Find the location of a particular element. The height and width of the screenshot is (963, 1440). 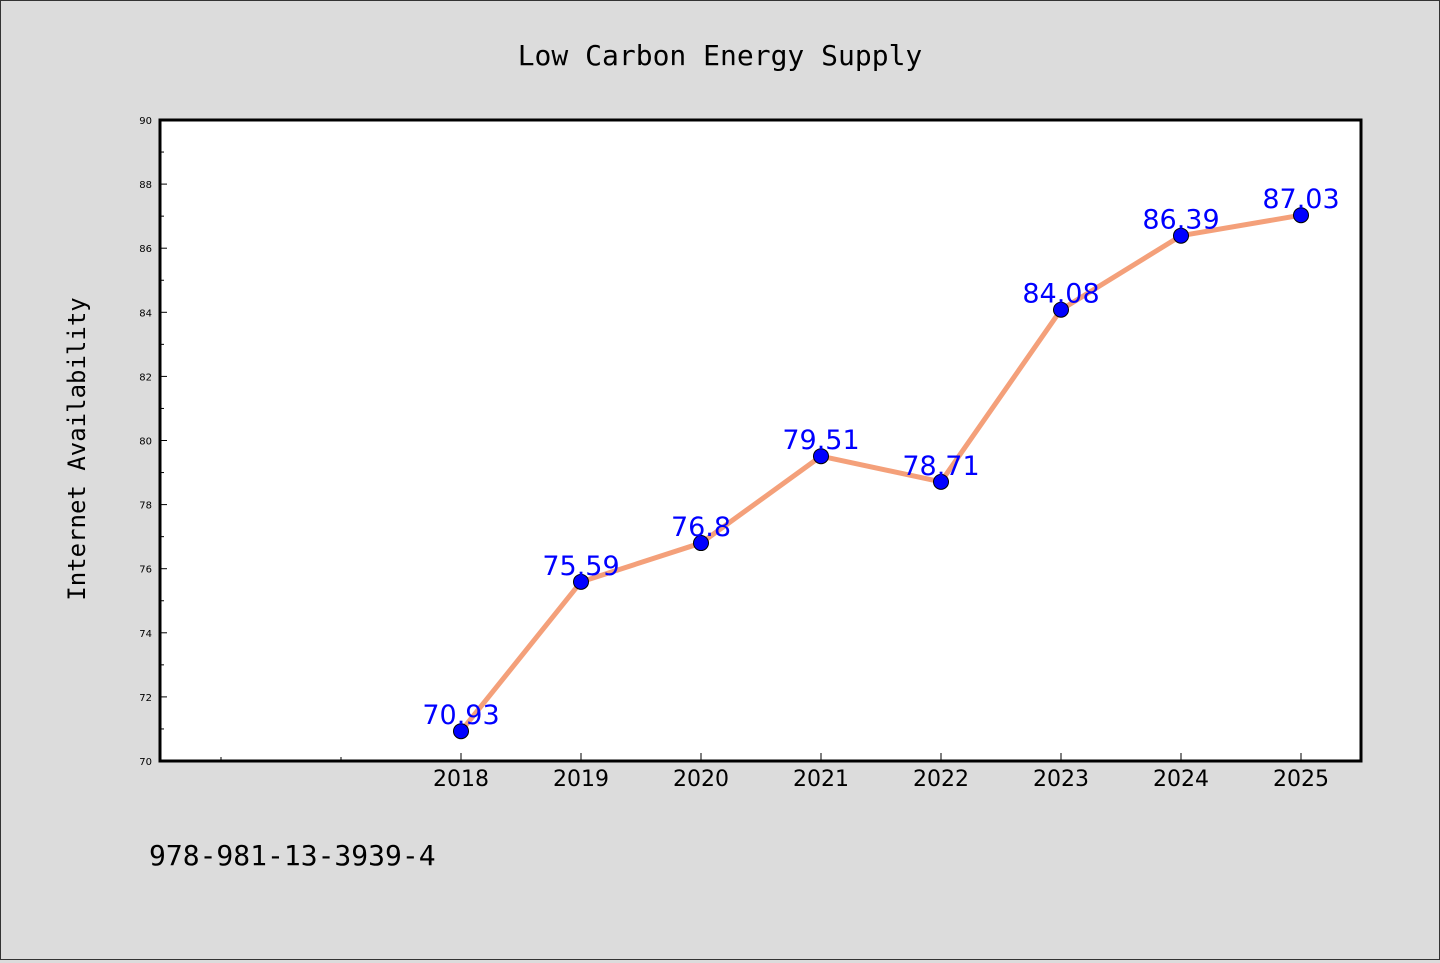

y-tick-label: 82 is located at coordinates (145, 377).